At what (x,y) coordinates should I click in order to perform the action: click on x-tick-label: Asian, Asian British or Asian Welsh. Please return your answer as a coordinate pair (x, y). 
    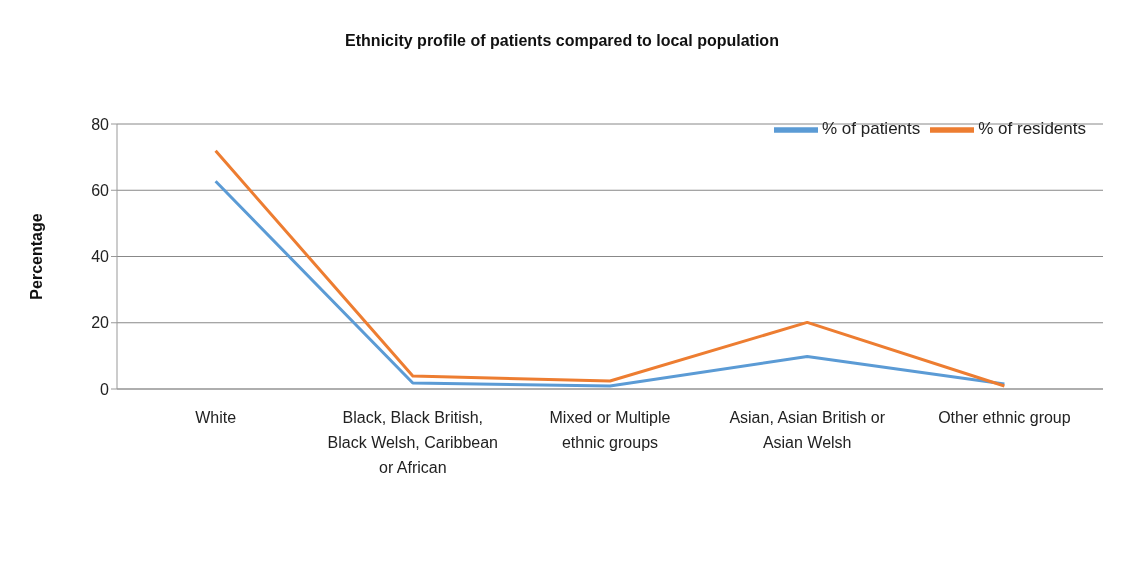
    Looking at the image, I should click on (807, 430).